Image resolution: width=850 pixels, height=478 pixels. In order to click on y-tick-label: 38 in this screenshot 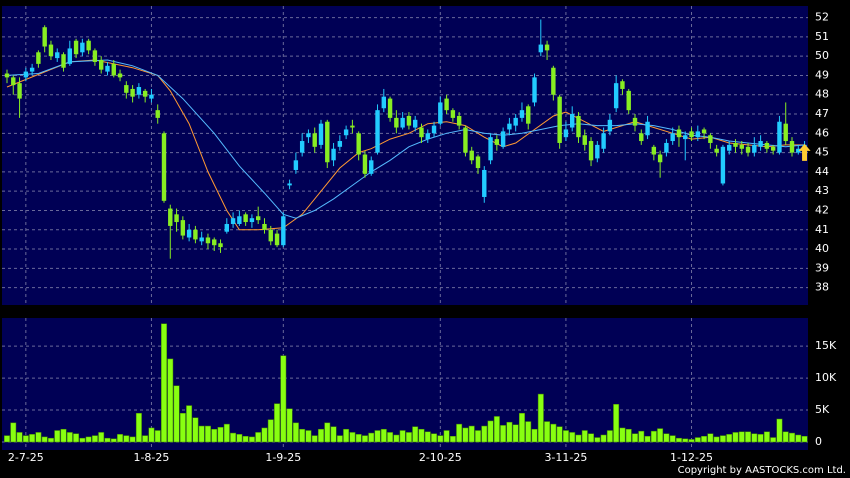, I will do `click(822, 287)`.